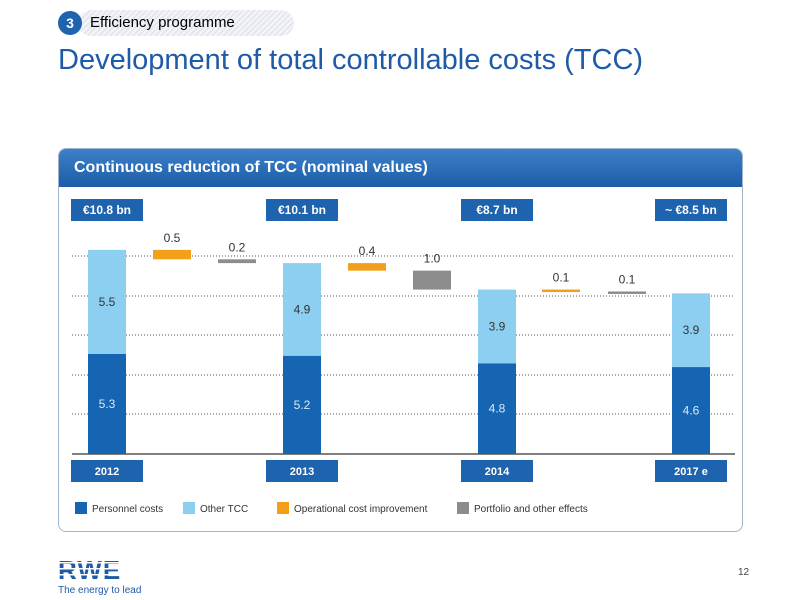  What do you see at coordinates (367, 251) in the screenshot?
I see `data-label-operational: 0.4` at bounding box center [367, 251].